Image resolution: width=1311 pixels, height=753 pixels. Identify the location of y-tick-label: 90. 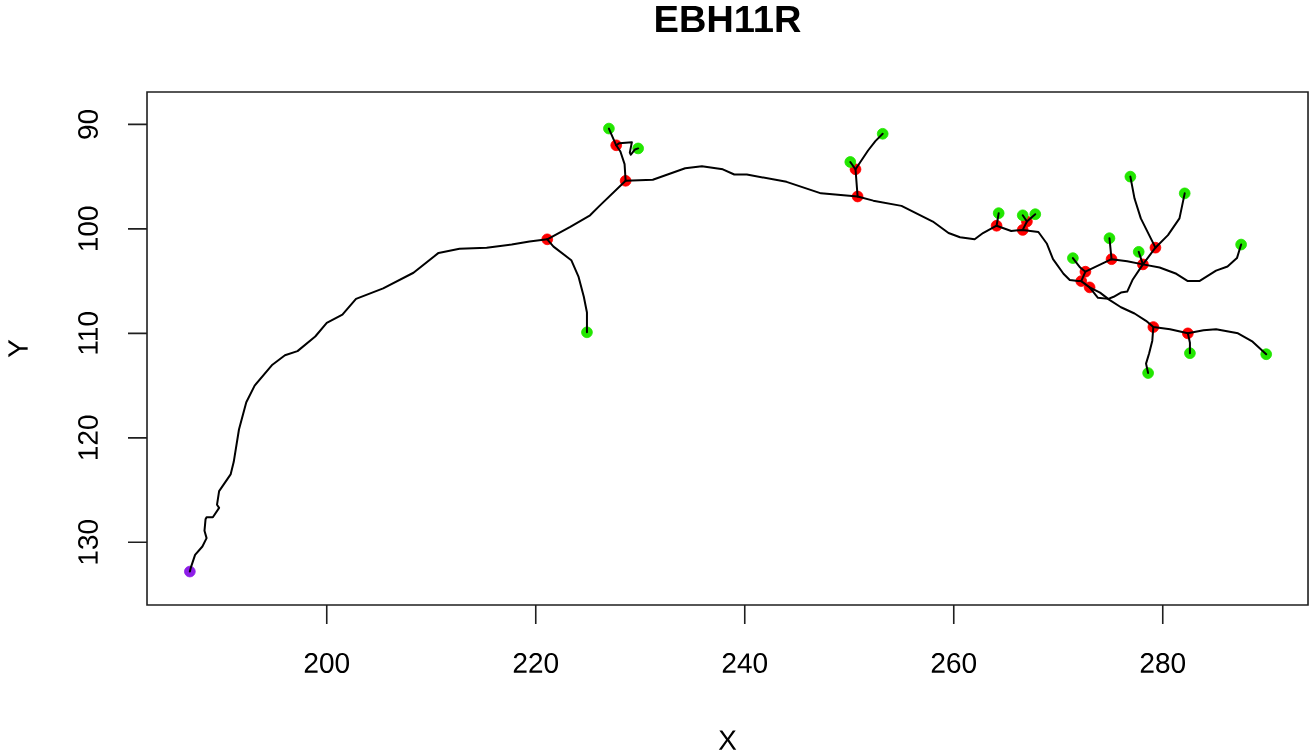
(88, 124).